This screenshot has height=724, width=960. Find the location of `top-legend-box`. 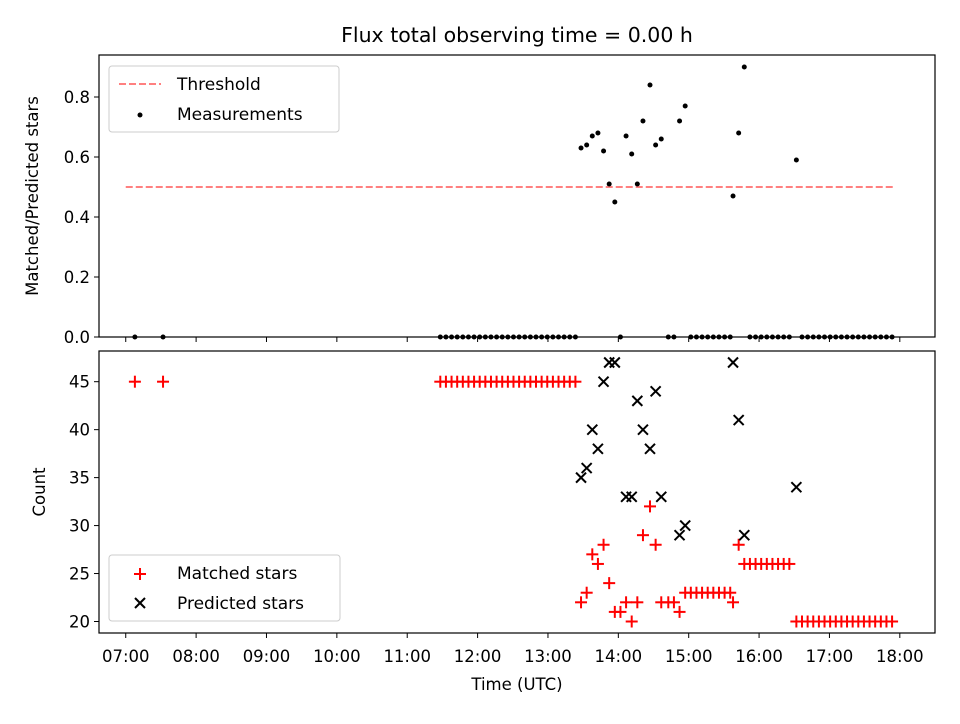

top-legend-box is located at coordinates (224, 99).